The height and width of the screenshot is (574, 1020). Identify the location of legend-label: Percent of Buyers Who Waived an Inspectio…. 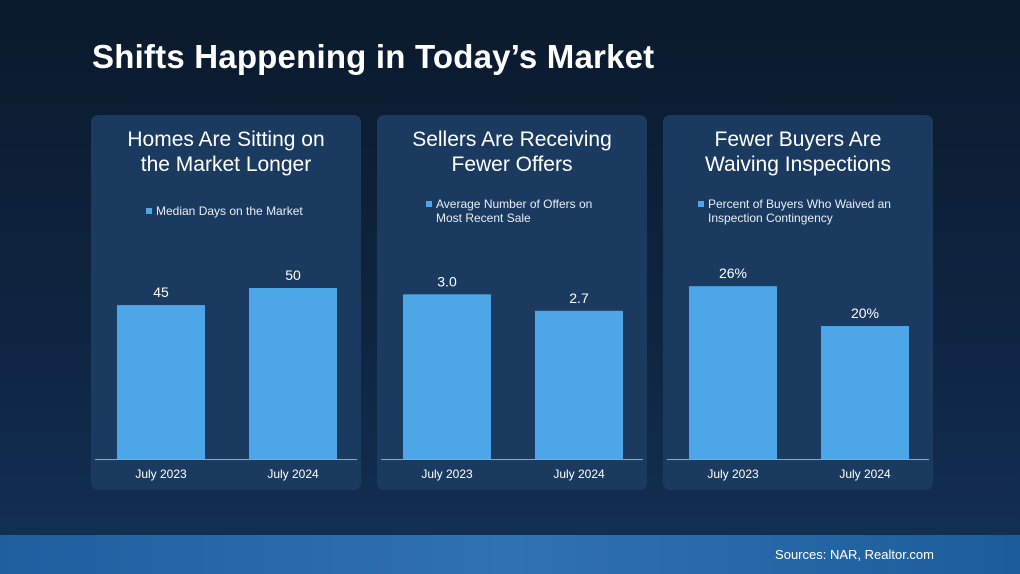
(799, 211).